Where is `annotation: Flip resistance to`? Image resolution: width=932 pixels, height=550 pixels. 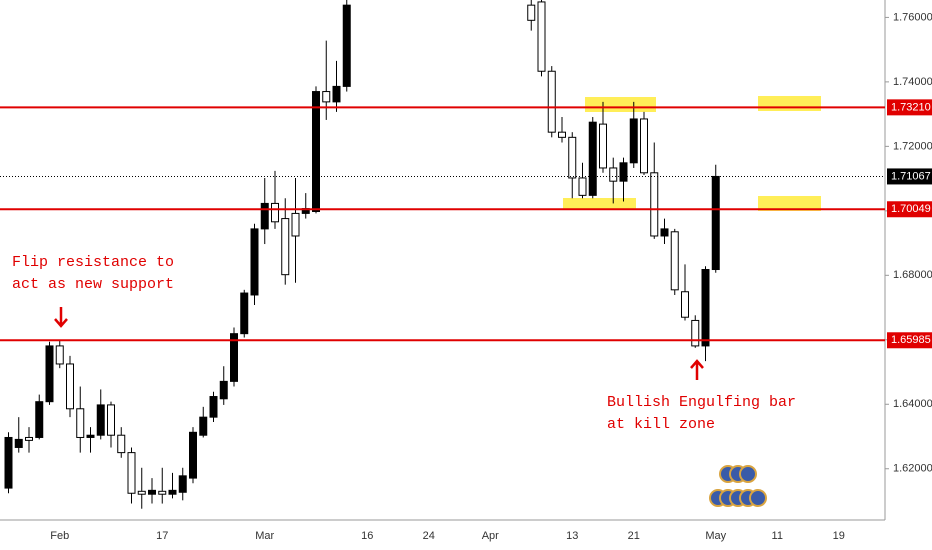
annotation: Flip resistance to is located at coordinates (93, 262).